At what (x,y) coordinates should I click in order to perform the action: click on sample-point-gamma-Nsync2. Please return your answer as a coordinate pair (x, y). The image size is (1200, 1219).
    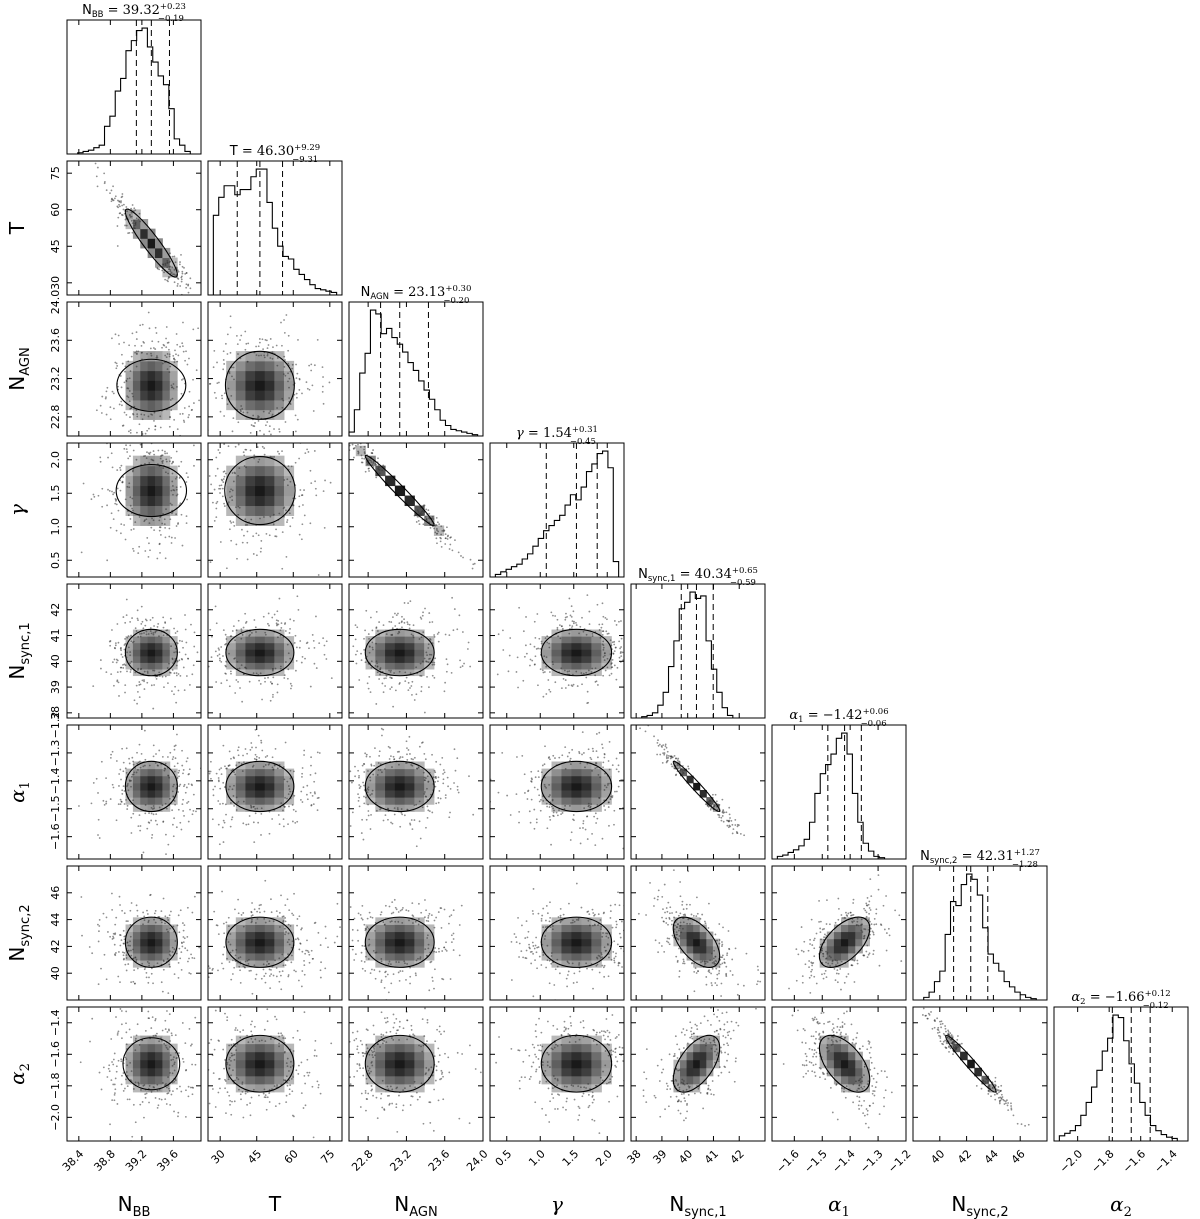
    Looking at the image, I should click on (549, 983).